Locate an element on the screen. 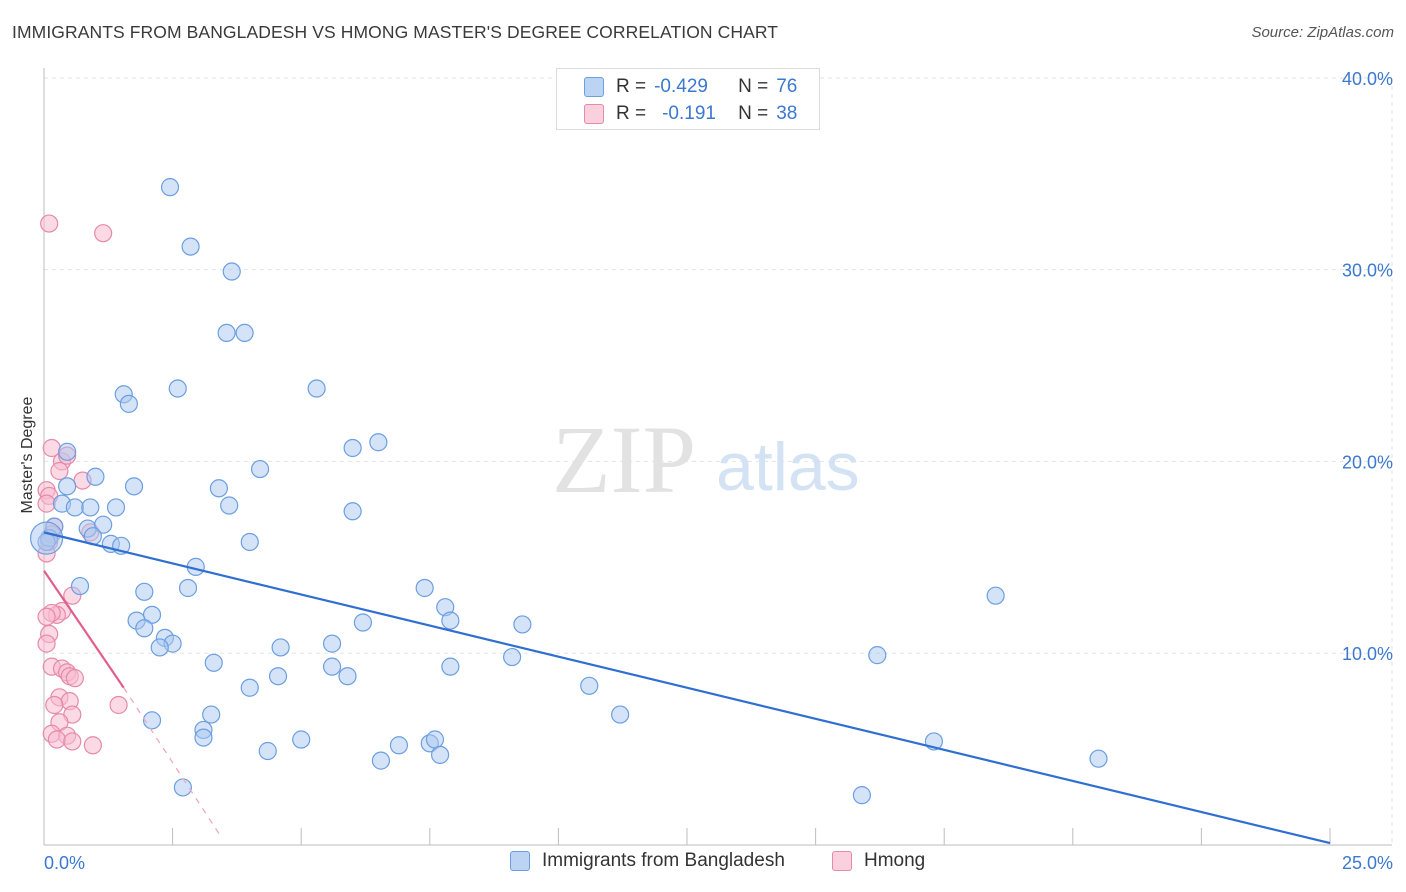 The image size is (1406, 892). legend-label-bangladesh: Immigrants from Bangladesh is located at coordinates (663, 860).